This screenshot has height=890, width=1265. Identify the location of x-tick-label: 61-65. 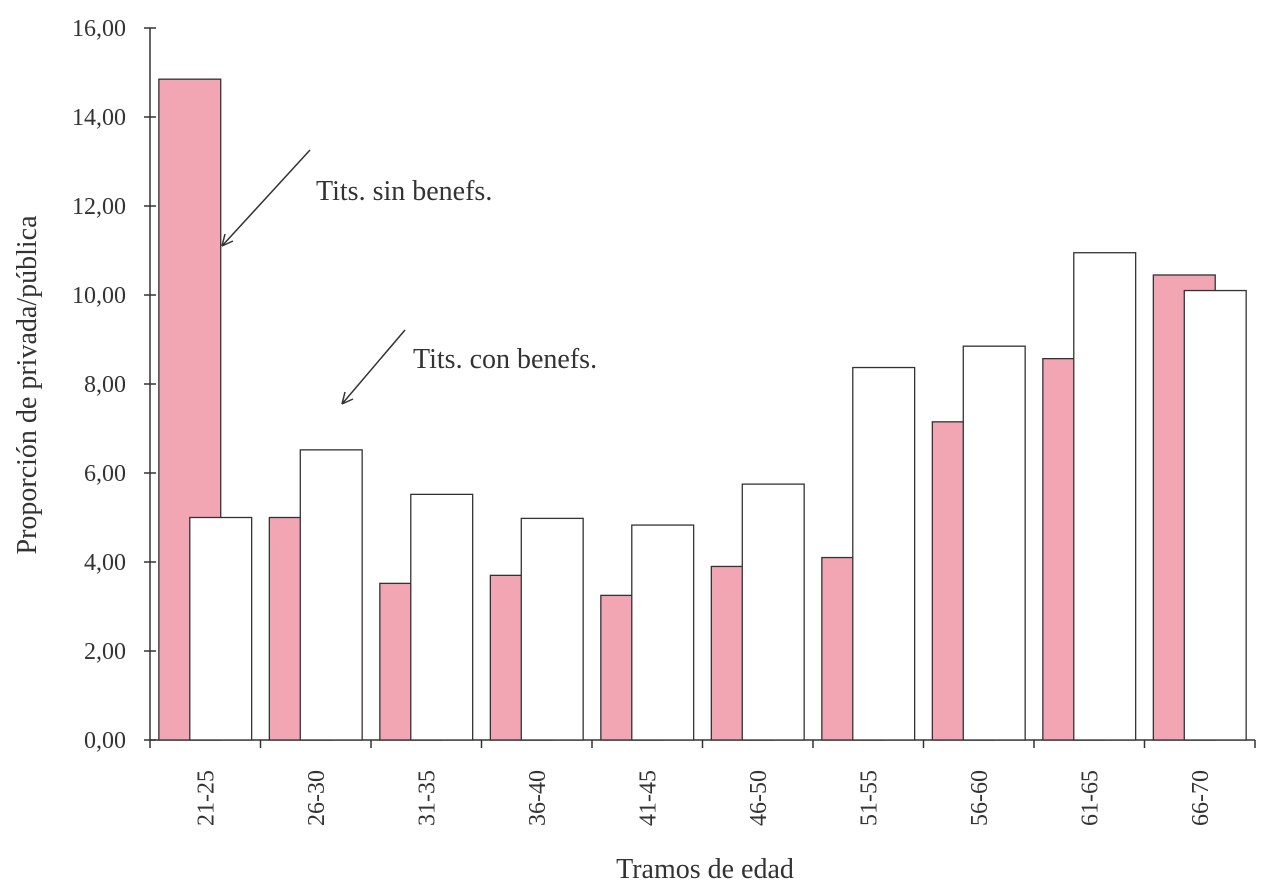
(1090, 798).